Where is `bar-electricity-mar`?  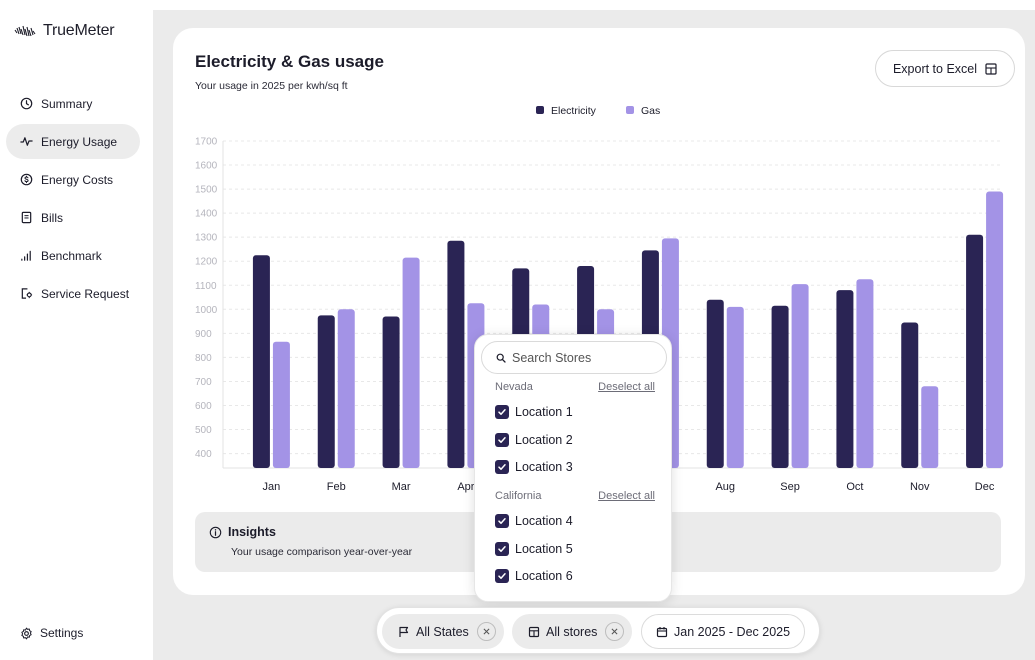 bar-electricity-mar is located at coordinates (391, 392).